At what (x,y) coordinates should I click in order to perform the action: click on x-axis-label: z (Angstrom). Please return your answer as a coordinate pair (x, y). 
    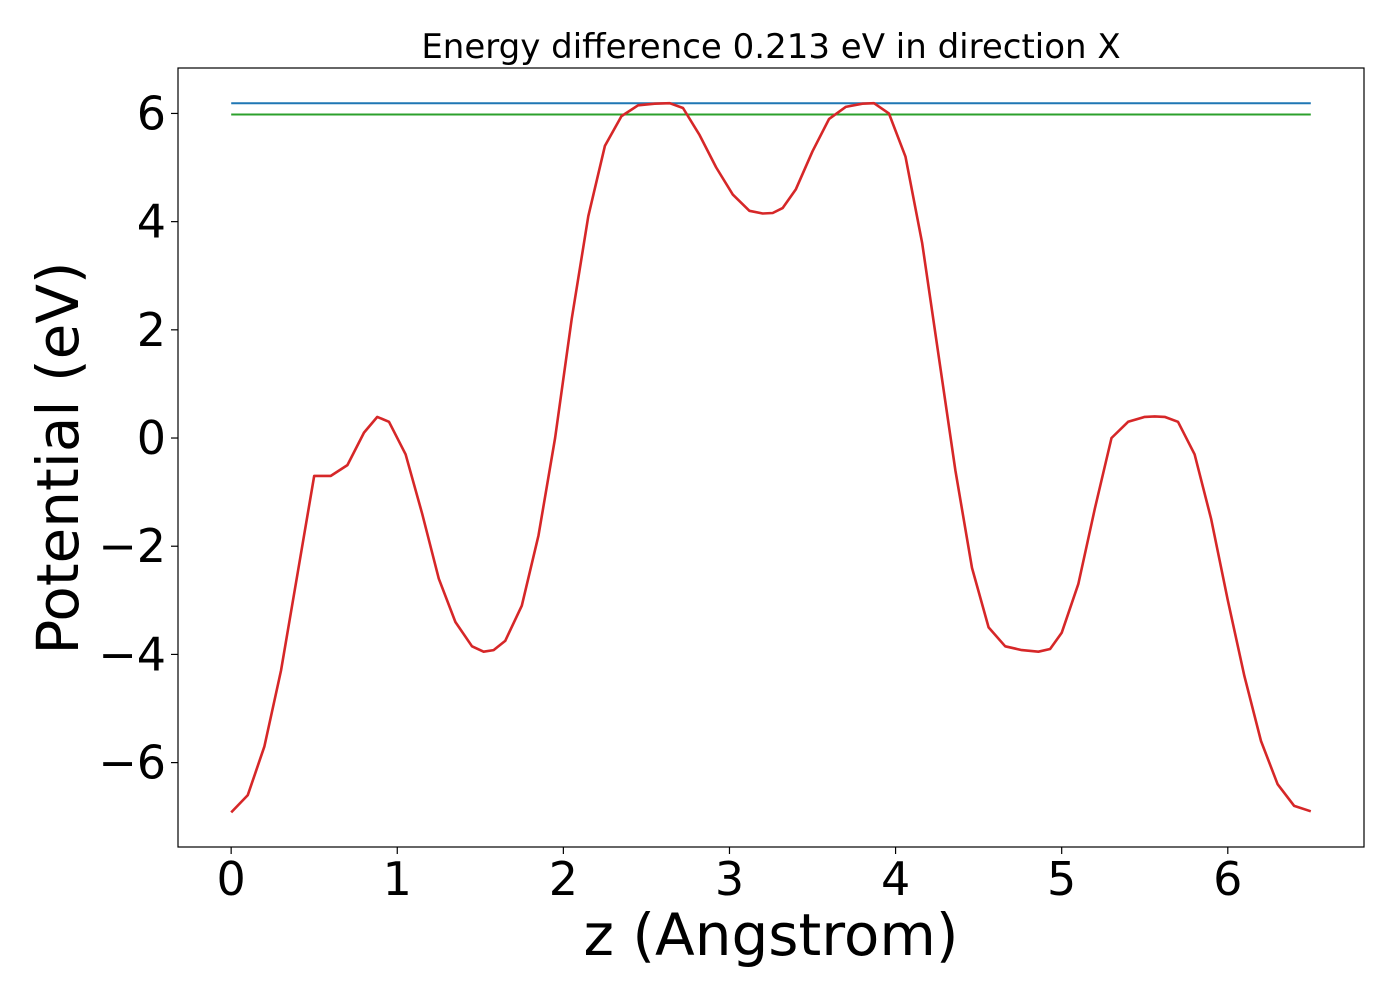
    Looking at the image, I should click on (771, 935).